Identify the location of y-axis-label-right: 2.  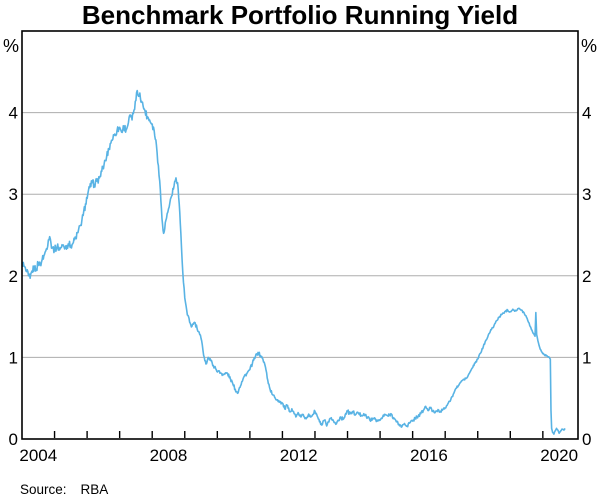
(586, 276).